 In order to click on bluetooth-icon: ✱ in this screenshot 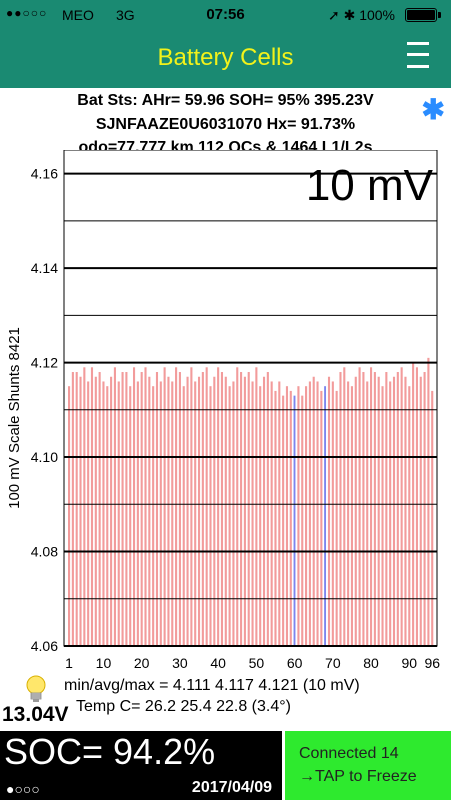, I will do `click(433, 109)`.